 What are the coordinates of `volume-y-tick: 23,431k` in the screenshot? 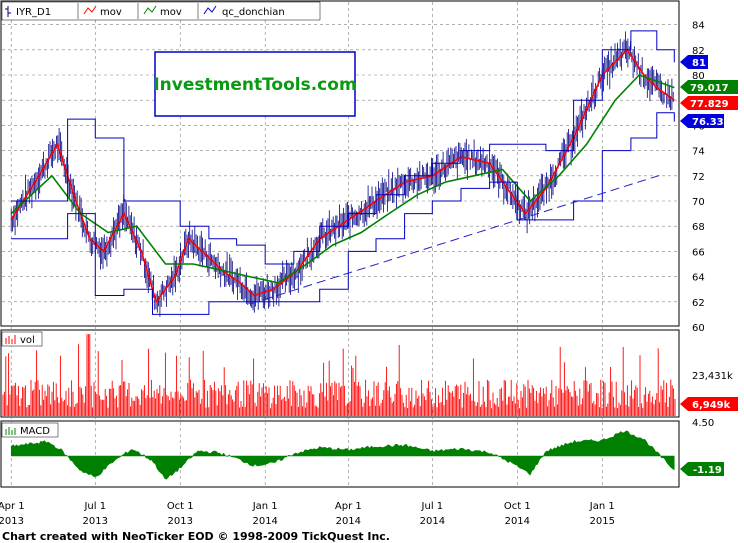 It's located at (712, 376).